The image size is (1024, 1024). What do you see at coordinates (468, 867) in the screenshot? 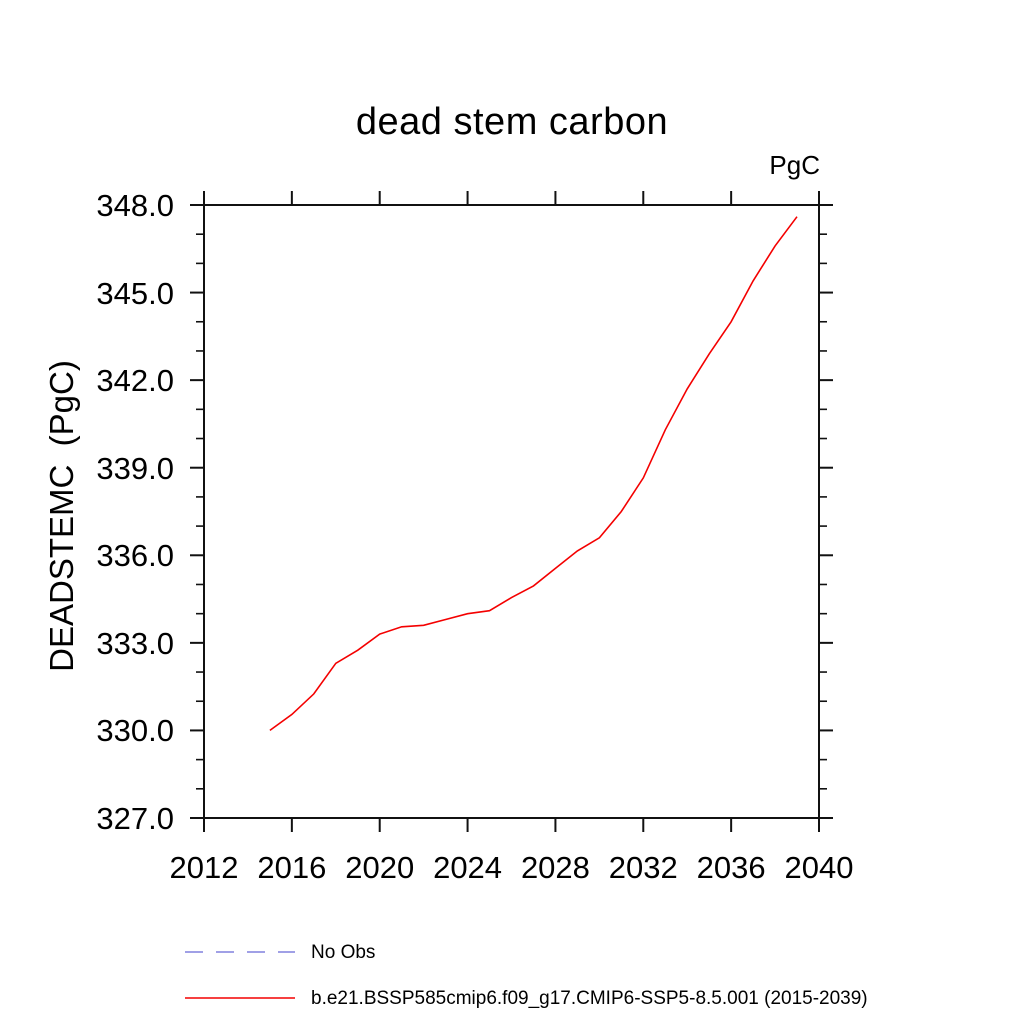
I see `x-tick-label: 2024` at bounding box center [468, 867].